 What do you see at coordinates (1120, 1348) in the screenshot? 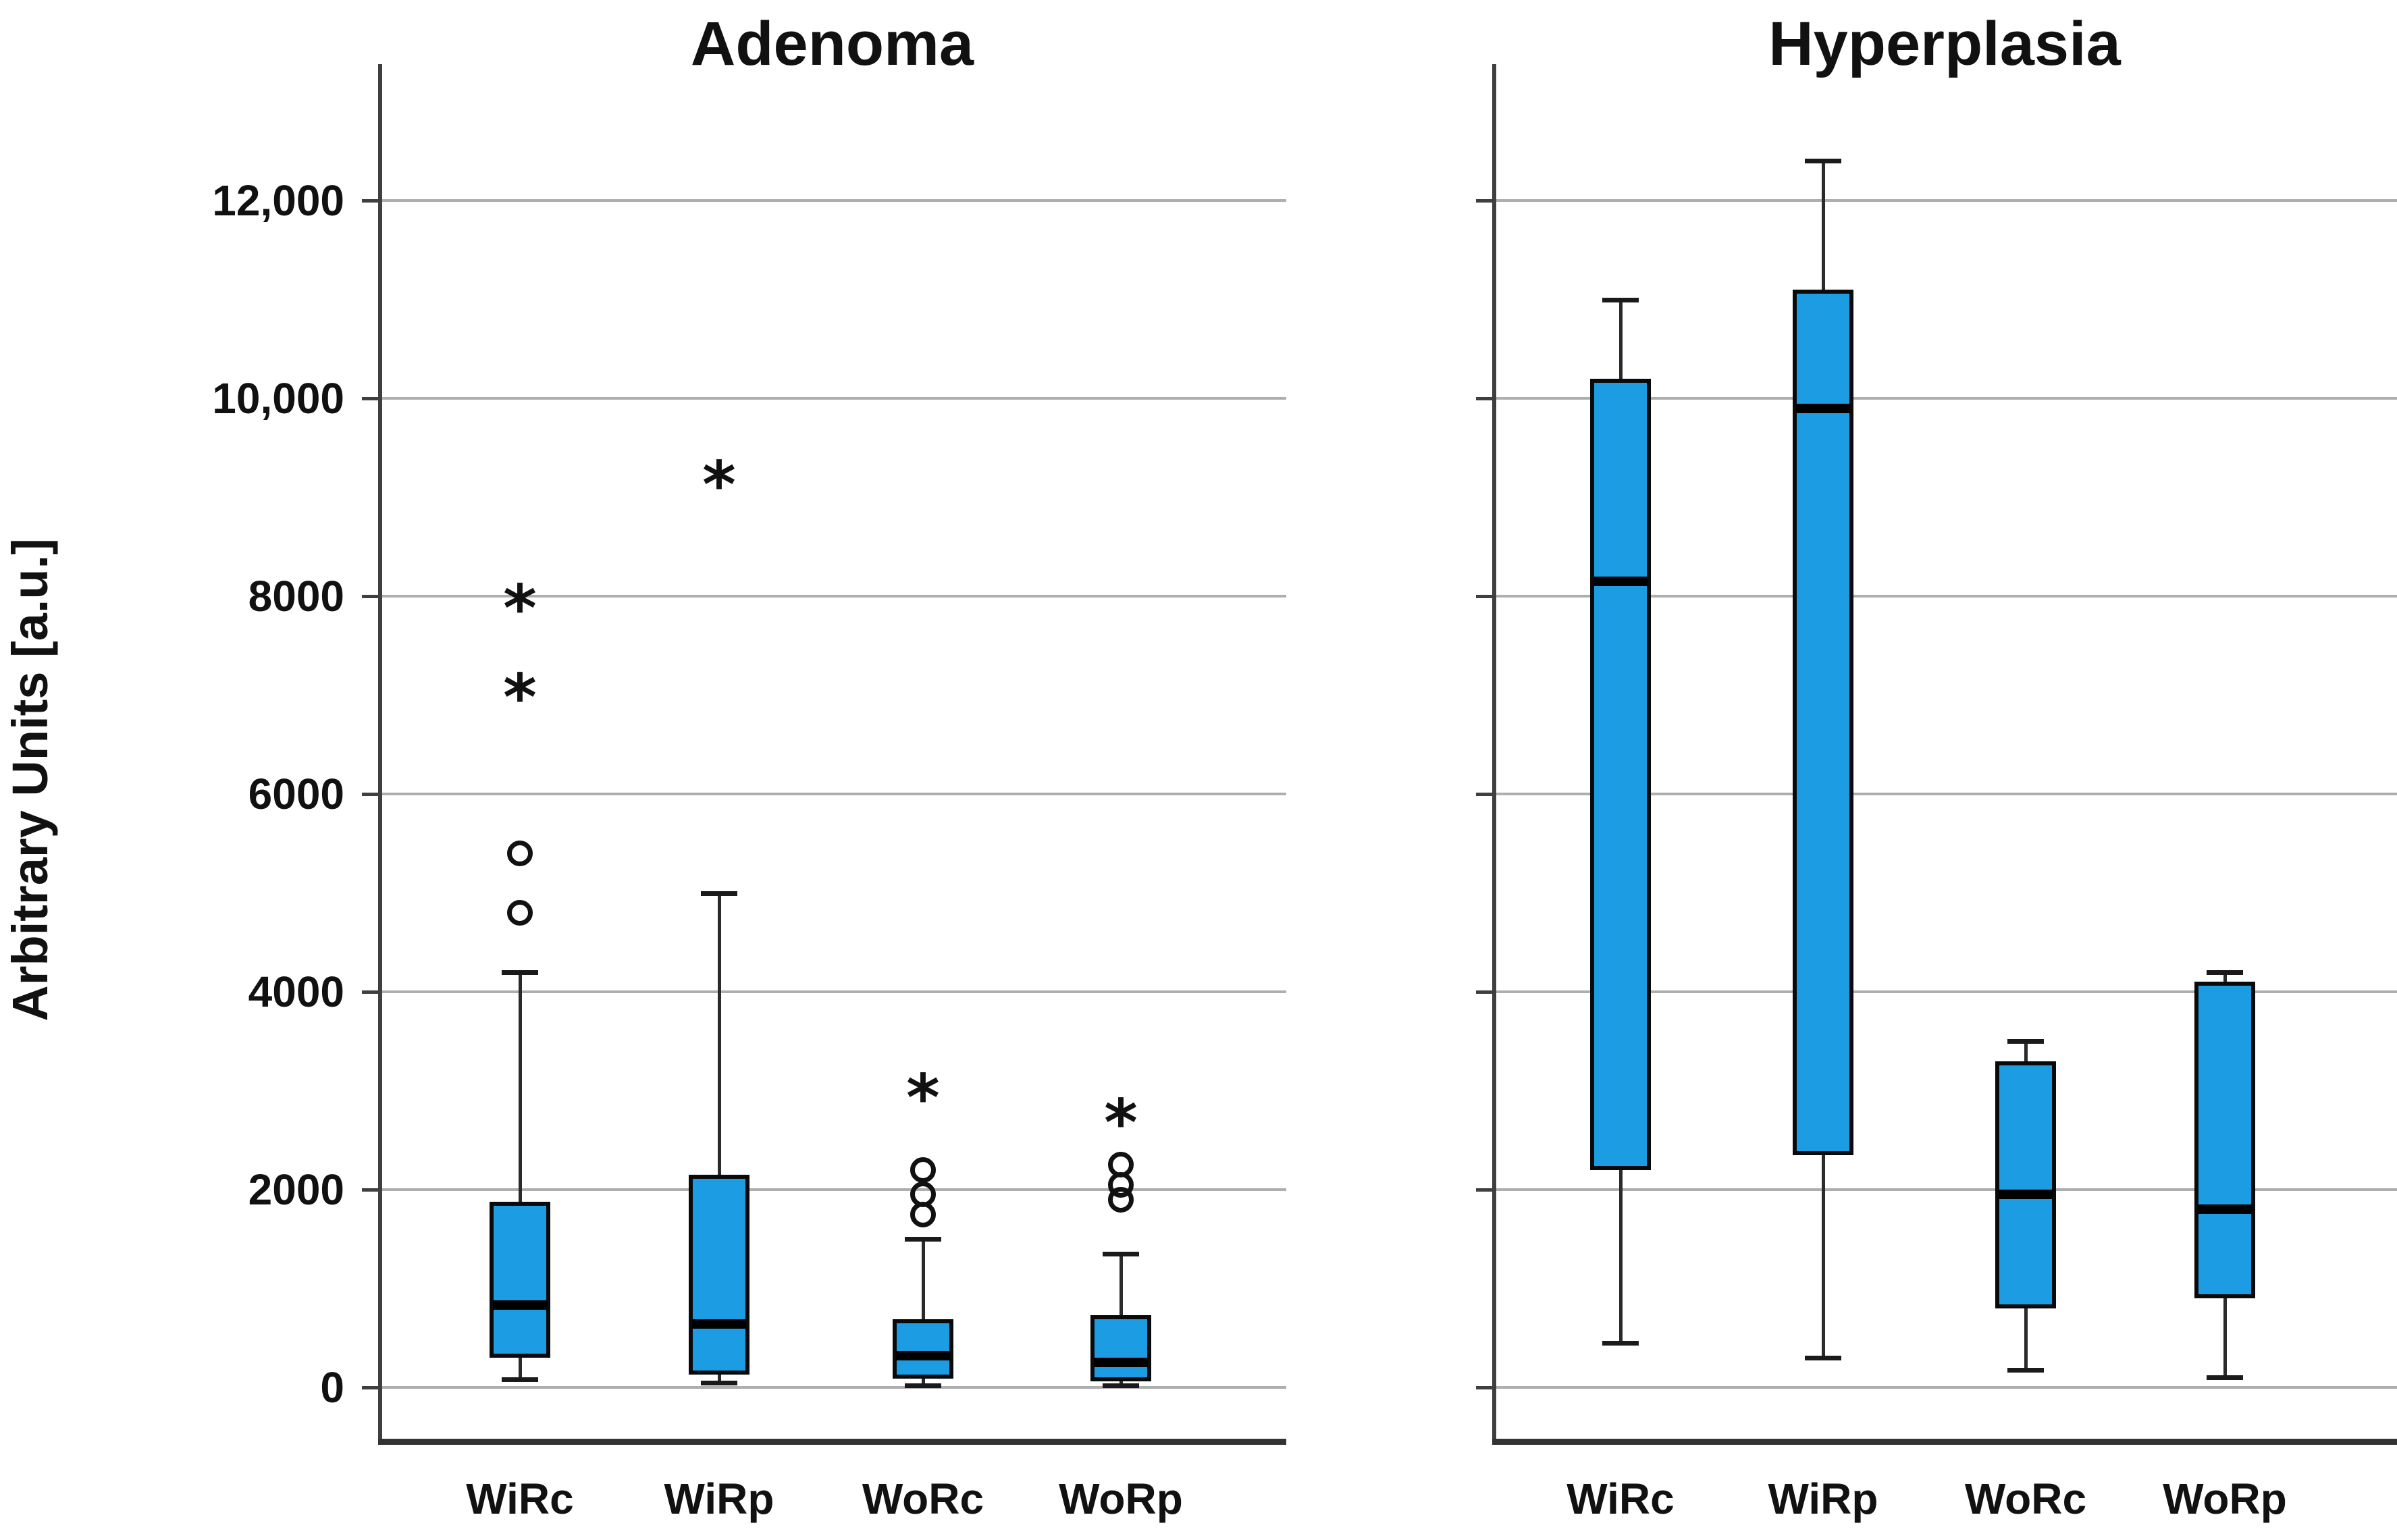
I see `box-adenoma-worp` at bounding box center [1120, 1348].